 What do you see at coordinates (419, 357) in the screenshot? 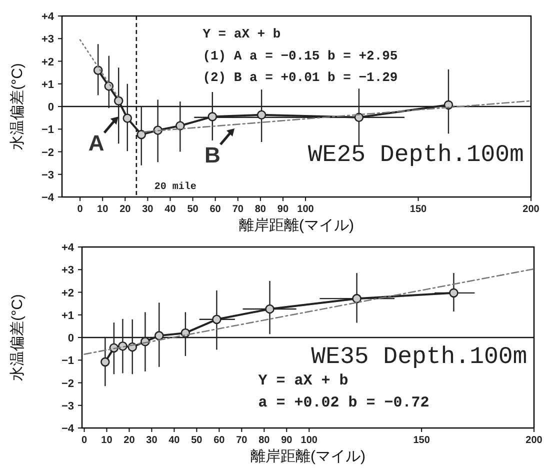
I see `annotation: WE35 Depth.100m` at bounding box center [419, 357].